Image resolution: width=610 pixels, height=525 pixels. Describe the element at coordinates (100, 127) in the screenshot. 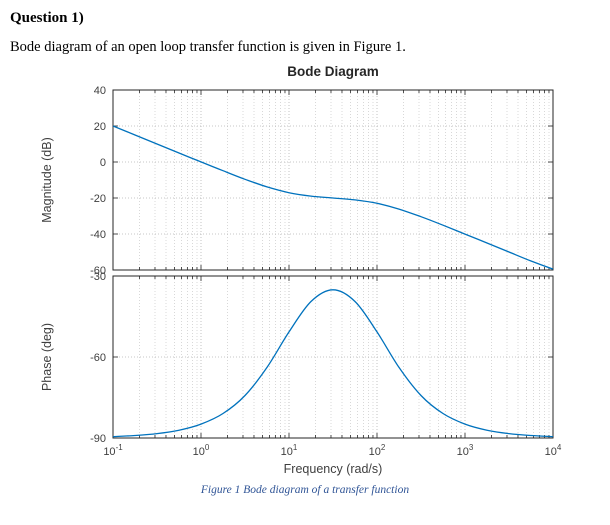

I see `y-tick-label: 20` at that location.